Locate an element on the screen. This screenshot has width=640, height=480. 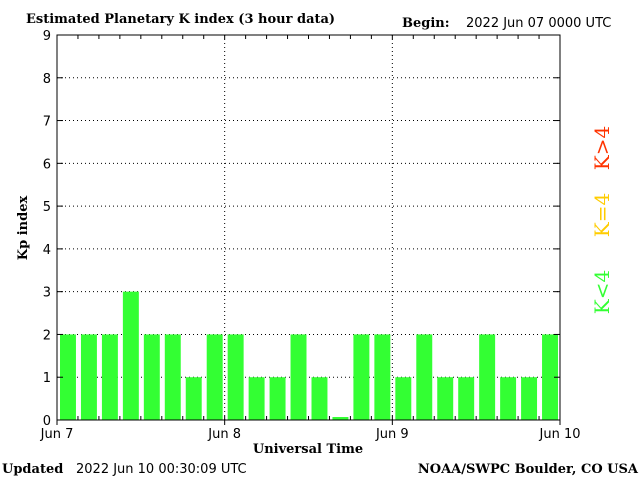
y-tick-label: 5 is located at coordinates (47, 207).